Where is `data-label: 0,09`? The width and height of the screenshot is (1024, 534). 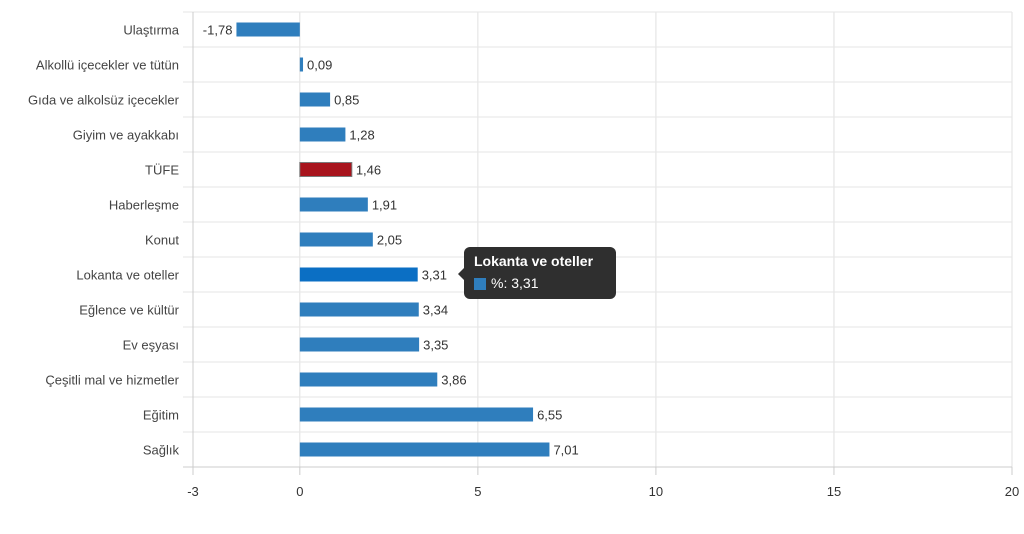 data-label: 0,09 is located at coordinates (319, 65).